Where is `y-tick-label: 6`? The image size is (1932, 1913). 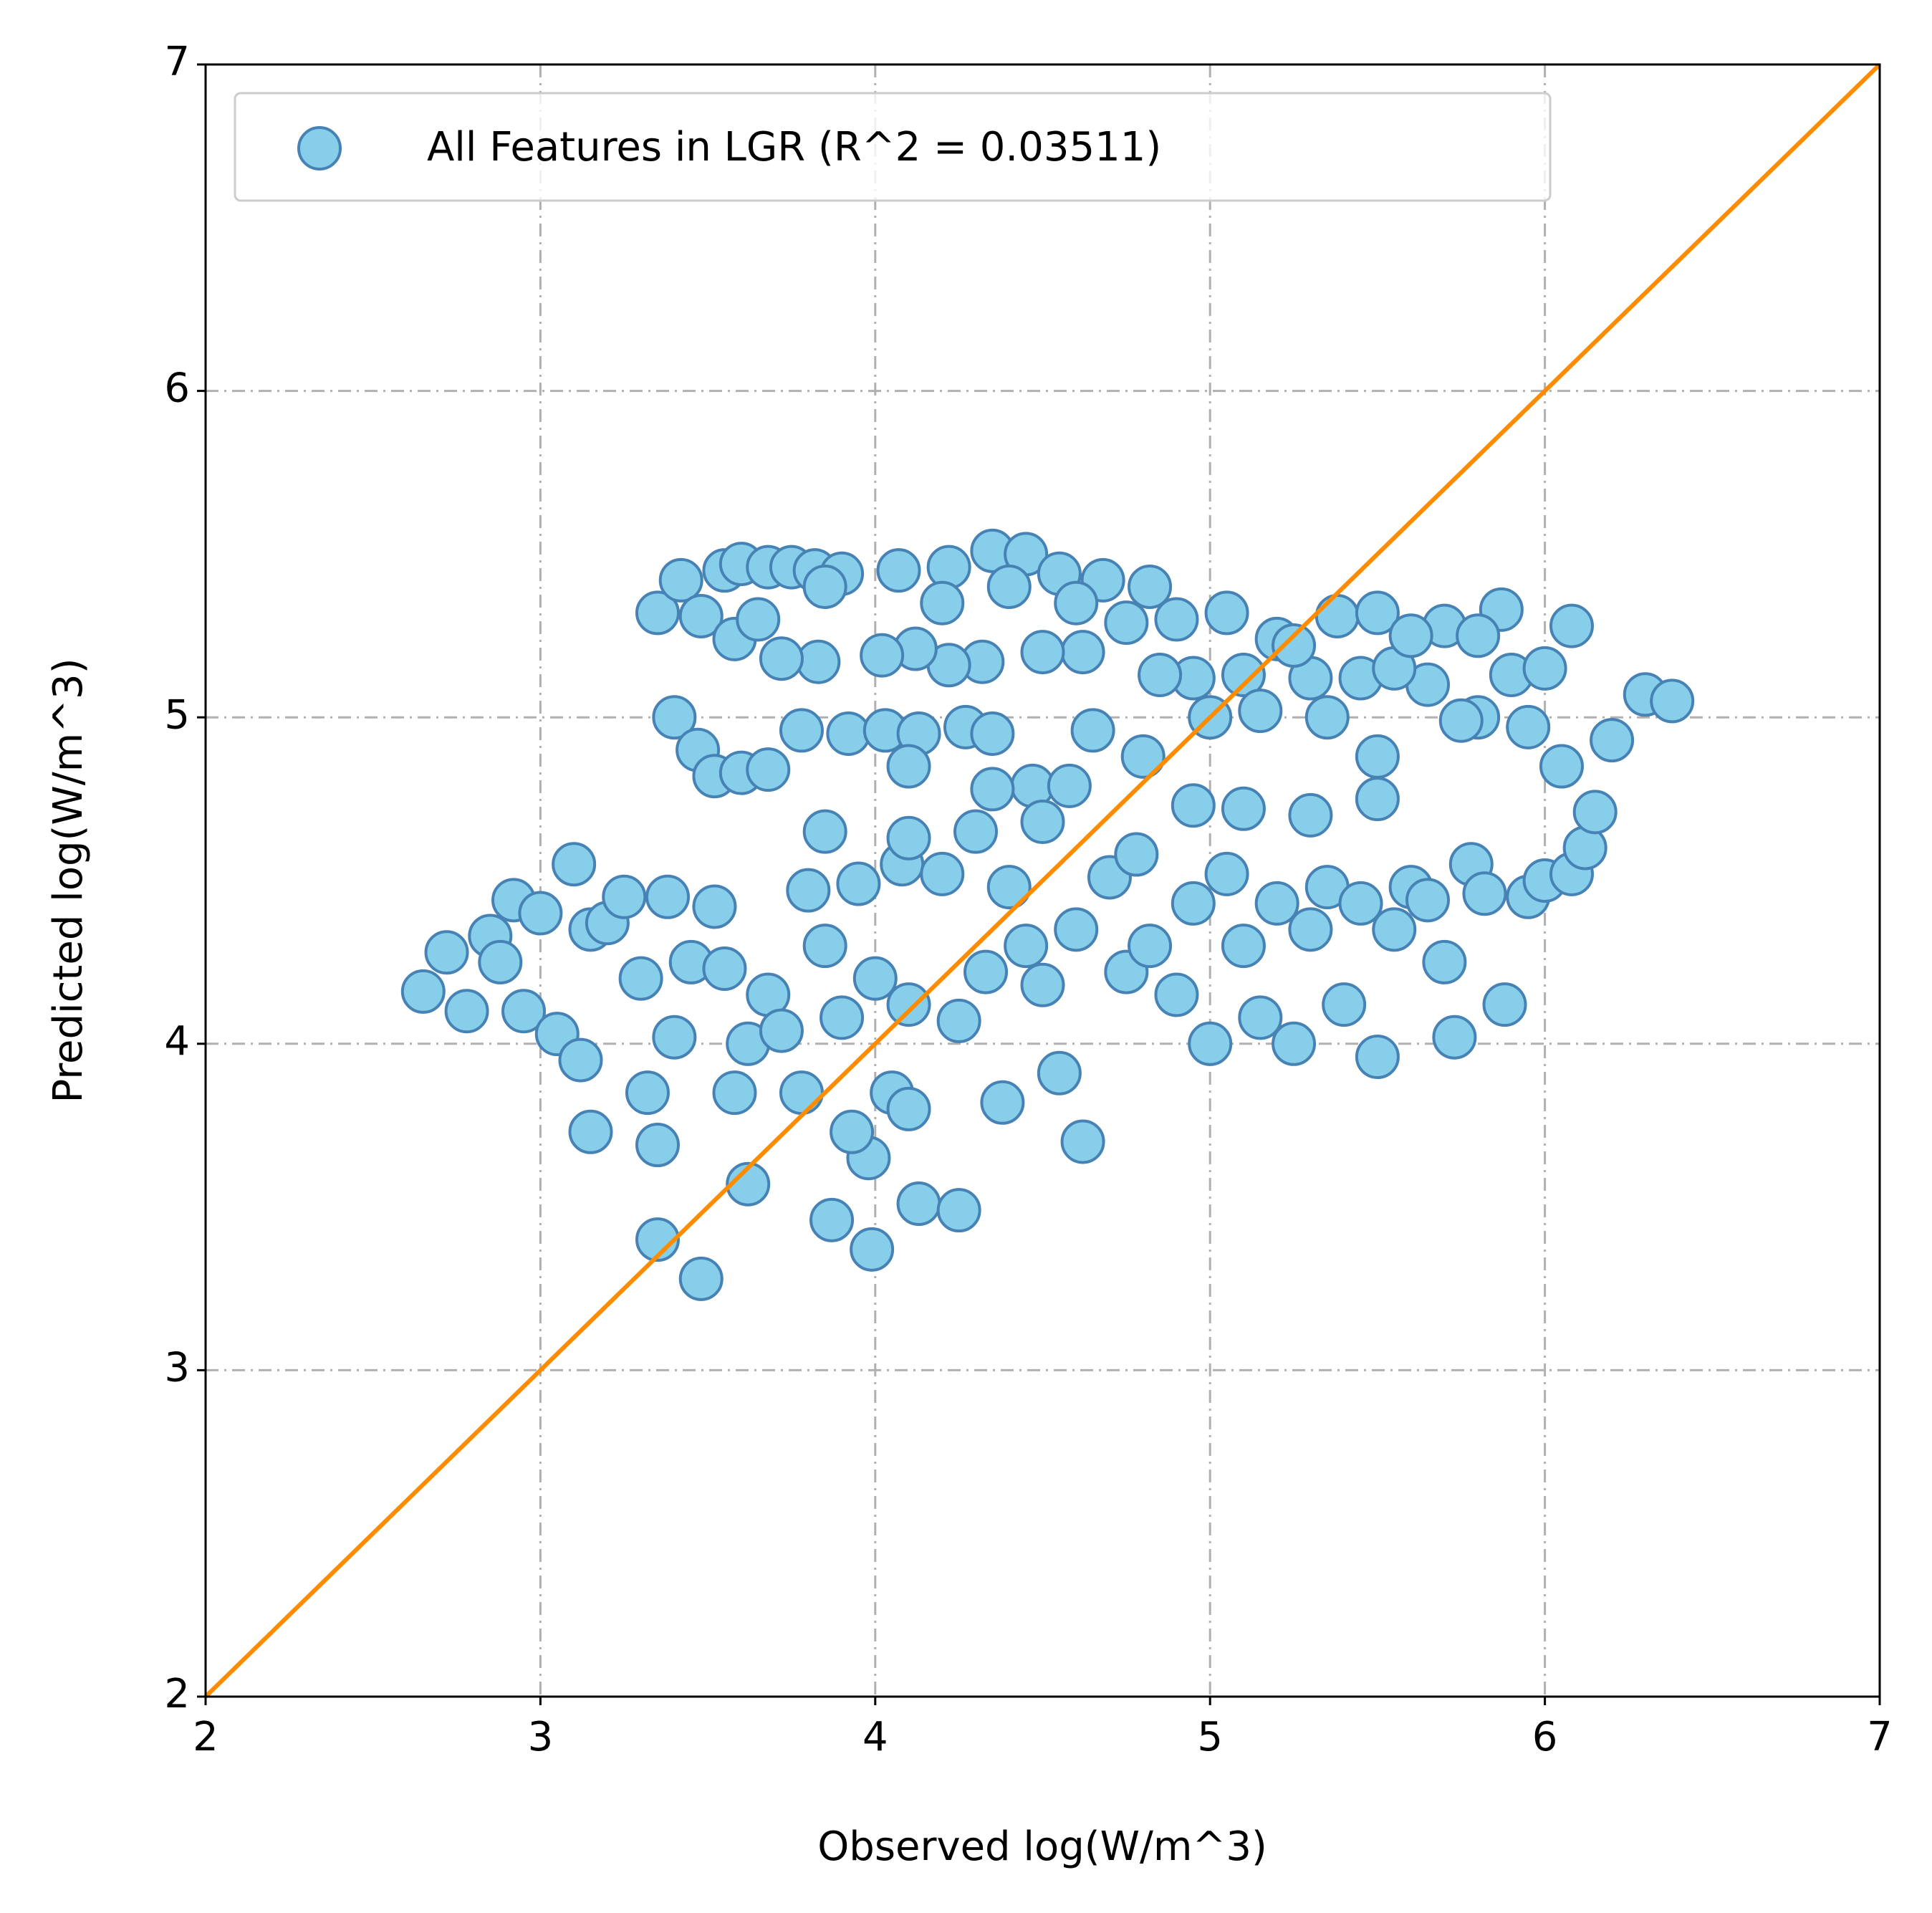
y-tick-label: 6 is located at coordinates (177, 388).